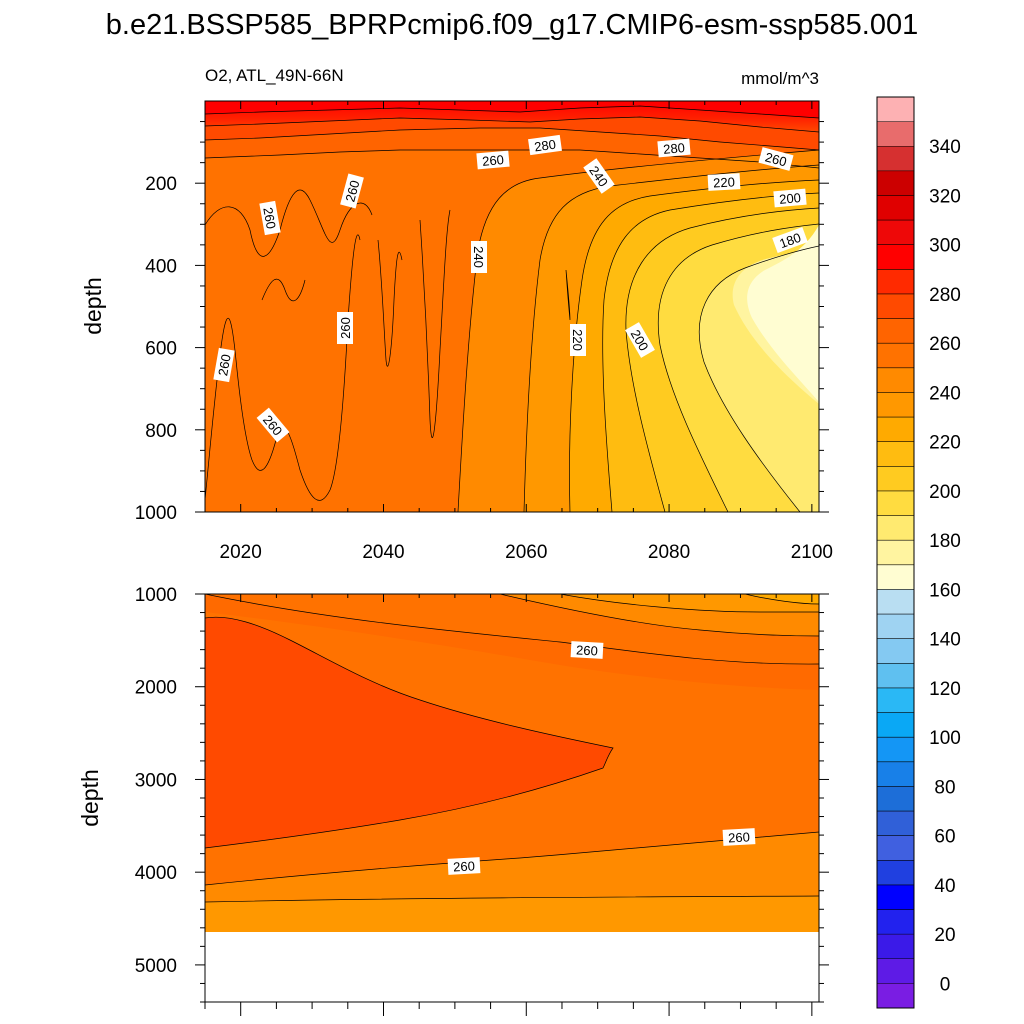 Image resolution: width=1024 pixels, height=1024 pixels. I want to click on y-tick-label: 2000, so click(156, 688).